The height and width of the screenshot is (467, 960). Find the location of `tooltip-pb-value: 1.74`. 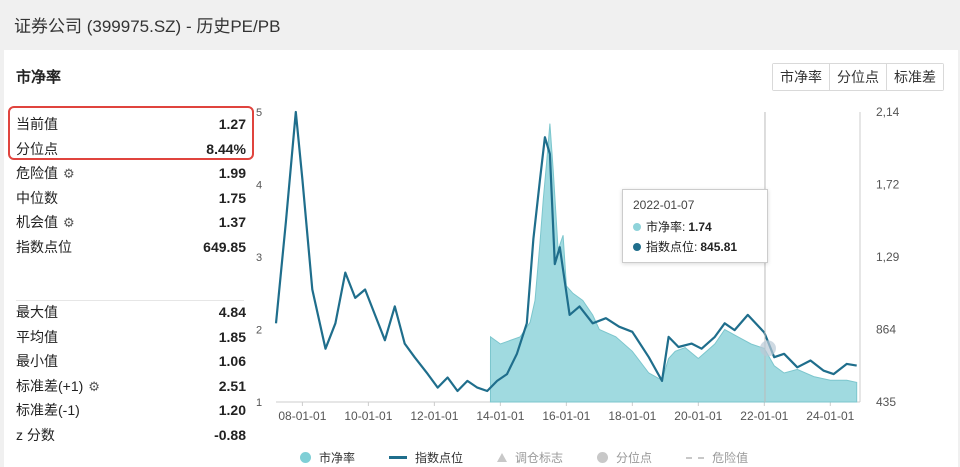

tooltip-pb-value: 1.74 is located at coordinates (700, 226).